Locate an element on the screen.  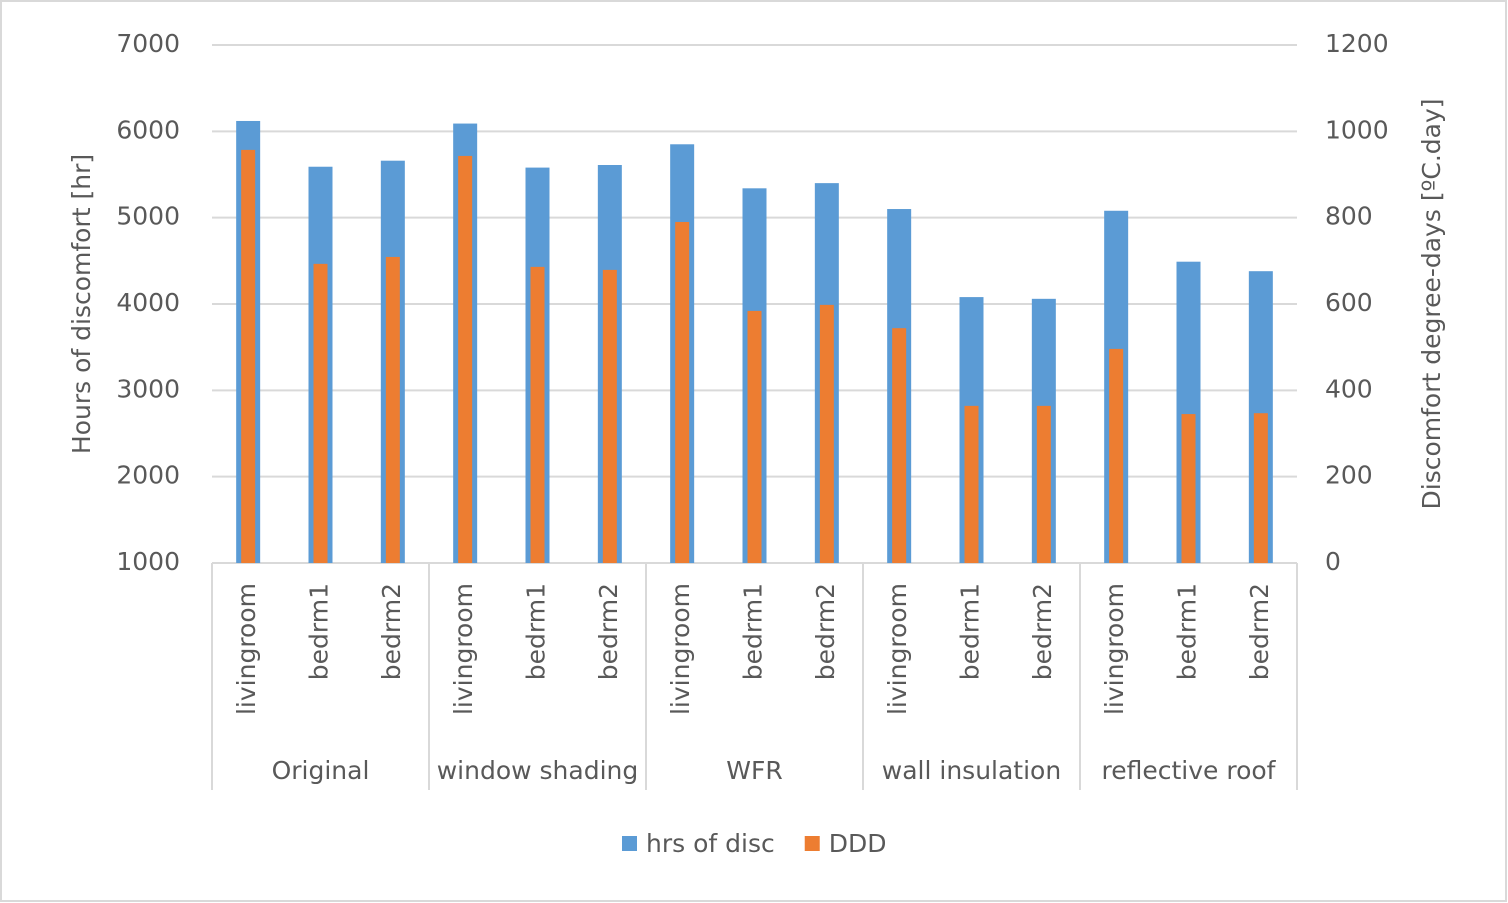
y-tick-label: 1000 is located at coordinates (148, 561).